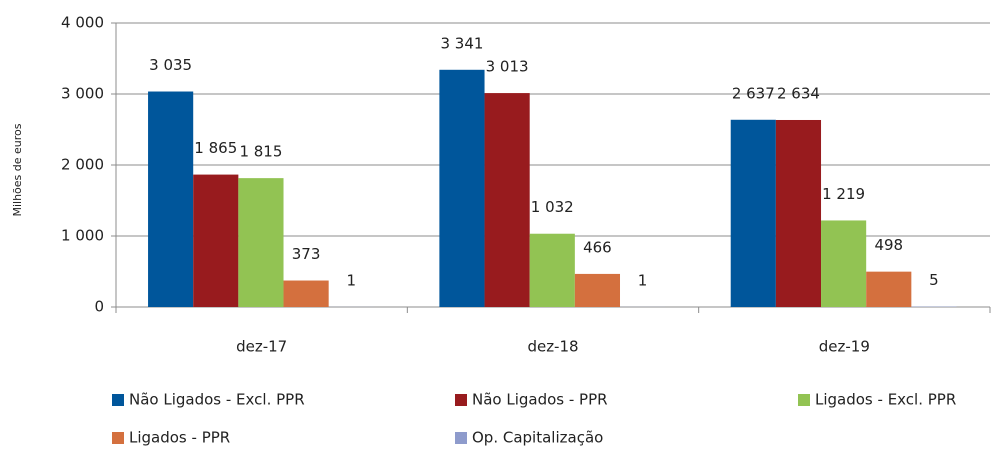  What do you see at coordinates (82, 23) in the screenshot?
I see `y-tick-label: 4 000` at bounding box center [82, 23].